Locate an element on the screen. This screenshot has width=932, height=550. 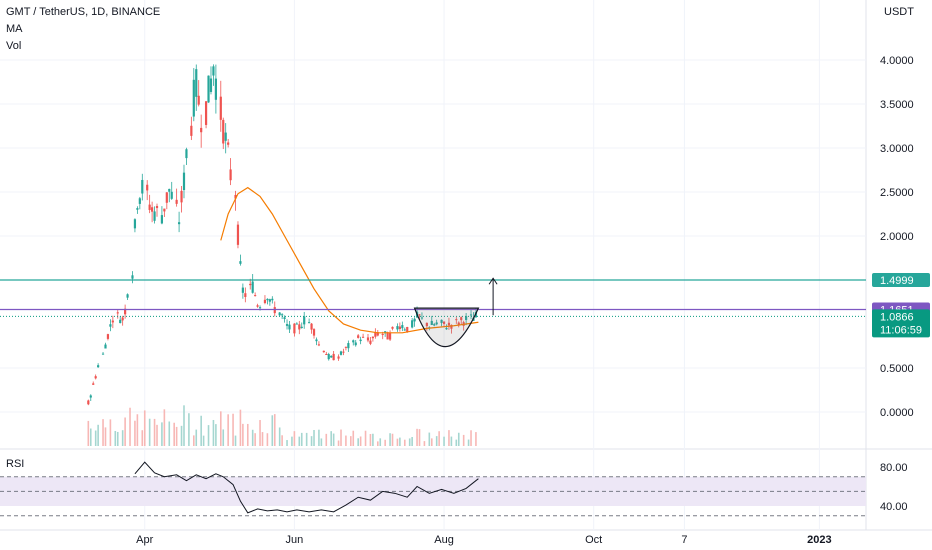
x-tick-label: Apr is located at coordinates (144, 540).